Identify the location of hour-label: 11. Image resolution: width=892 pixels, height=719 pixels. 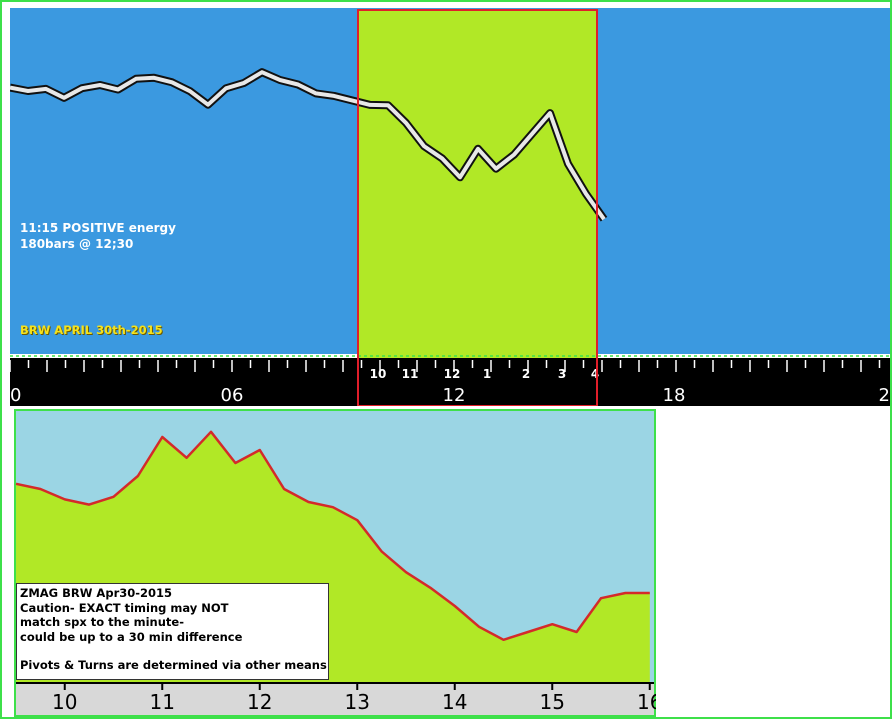
(410, 374).